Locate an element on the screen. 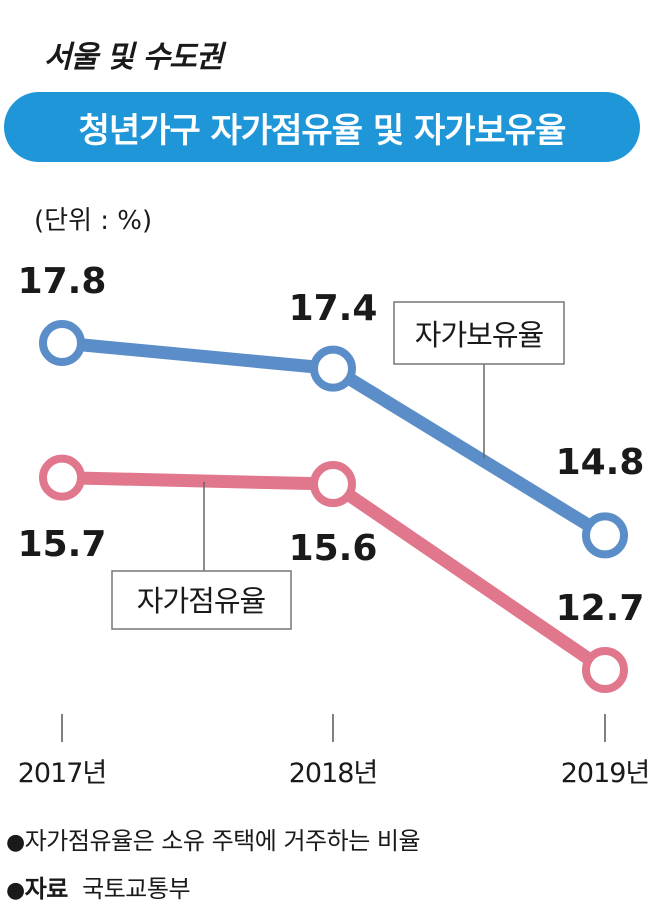  footnotes: ●자가점유율은 소유 주택에 거주하는 비율 ●자료 국토교통부 is located at coordinates (213, 866).